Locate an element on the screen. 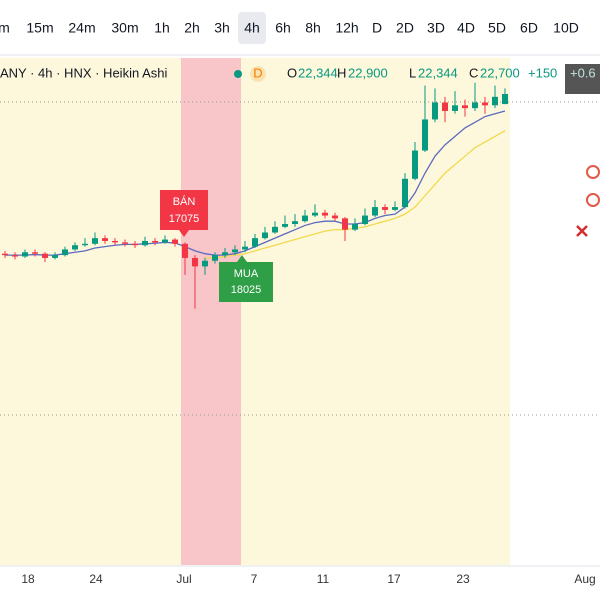  x-tick-label: 23 is located at coordinates (463, 579).